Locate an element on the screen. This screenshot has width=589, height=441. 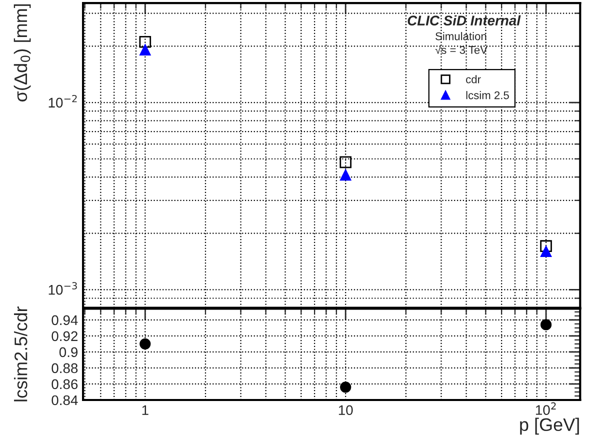
x-tick-label: 10 is located at coordinates (345, 410).